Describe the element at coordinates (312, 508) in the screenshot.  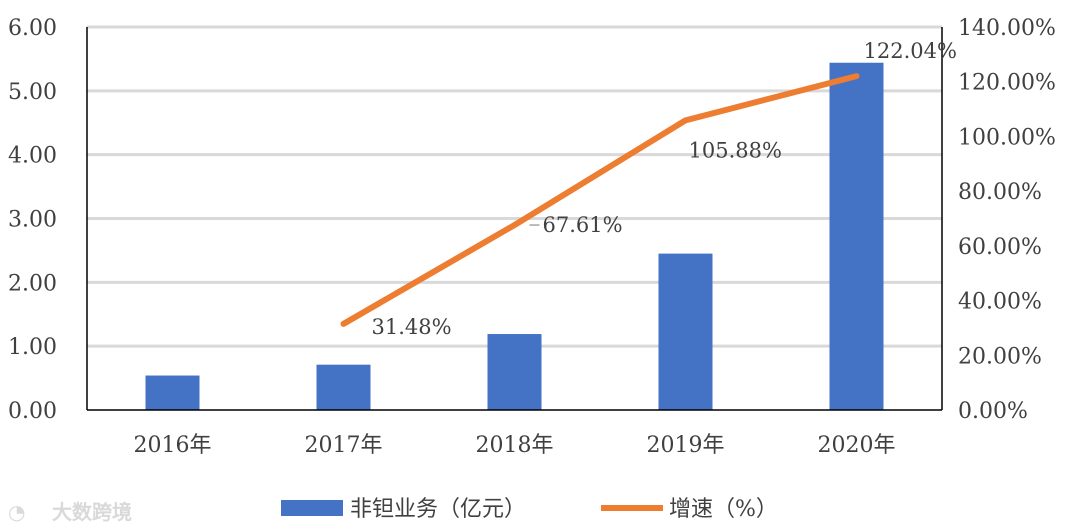
I see `legend-swatch-bar` at that location.